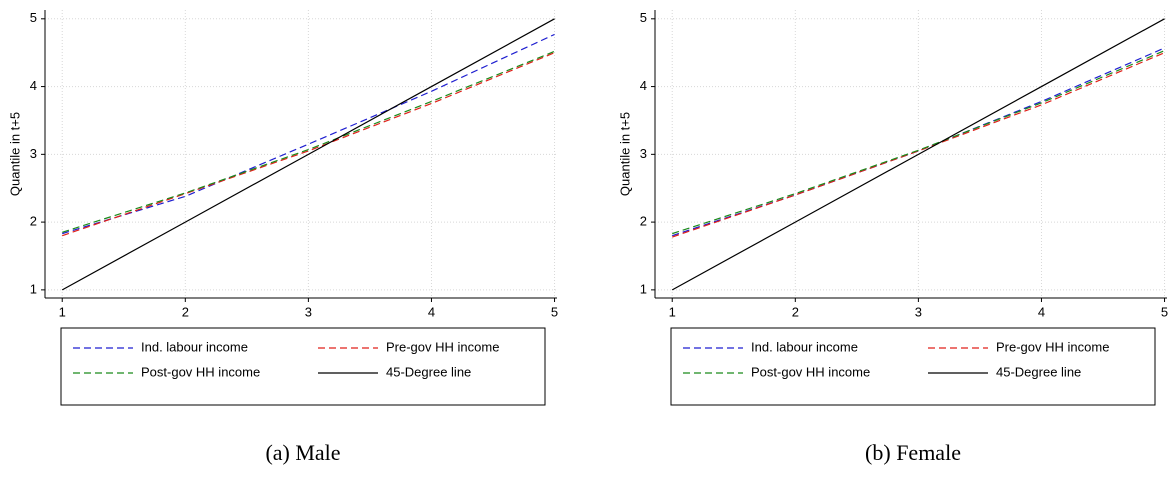 The height and width of the screenshot is (478, 1170). What do you see at coordinates (302, 452) in the screenshot?
I see `caption: (a) Male` at bounding box center [302, 452].